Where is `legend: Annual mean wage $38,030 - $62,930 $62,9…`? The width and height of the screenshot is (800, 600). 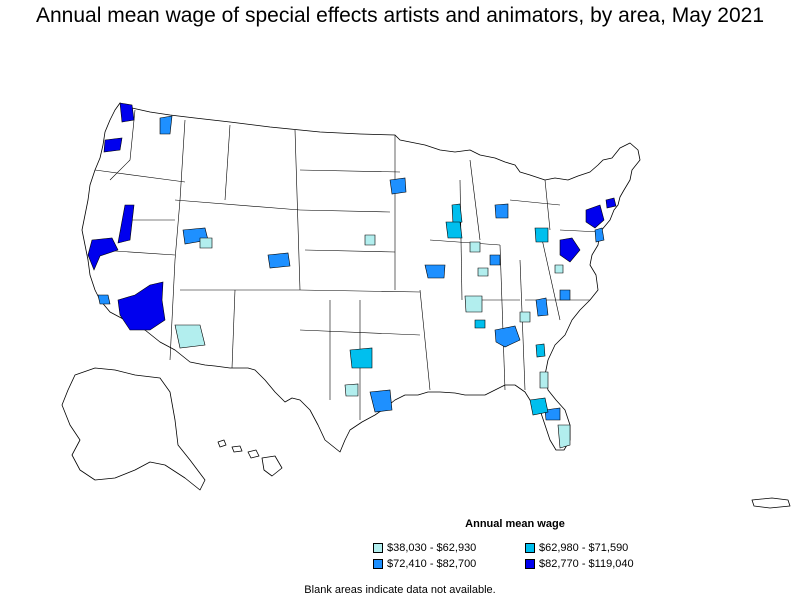 legend: Annual mean wage $38,030 - $62,930 $62,9… is located at coordinates (515, 547).